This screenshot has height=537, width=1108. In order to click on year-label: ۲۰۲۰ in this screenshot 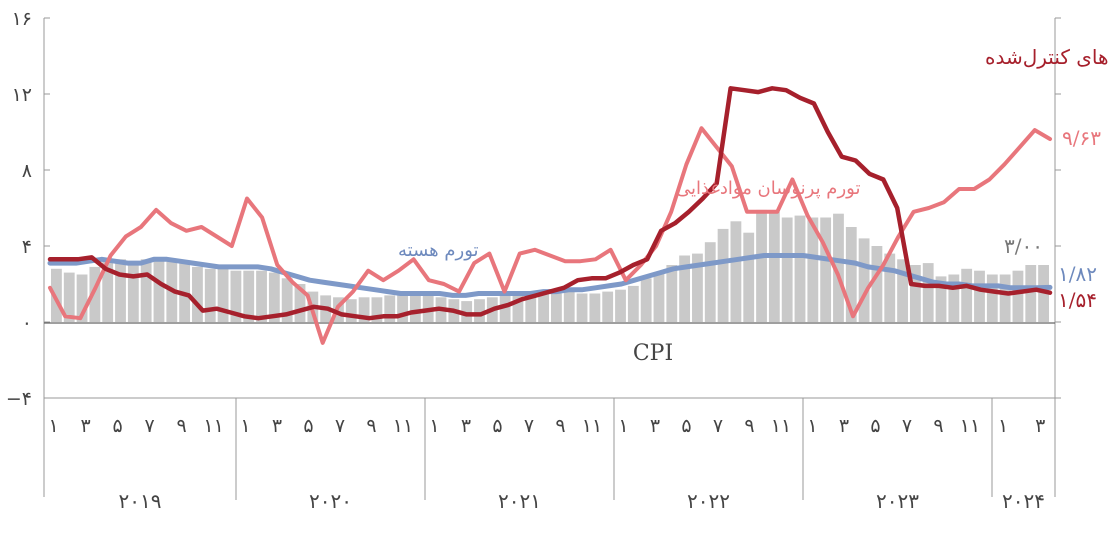, I will do `click(330, 501)`.